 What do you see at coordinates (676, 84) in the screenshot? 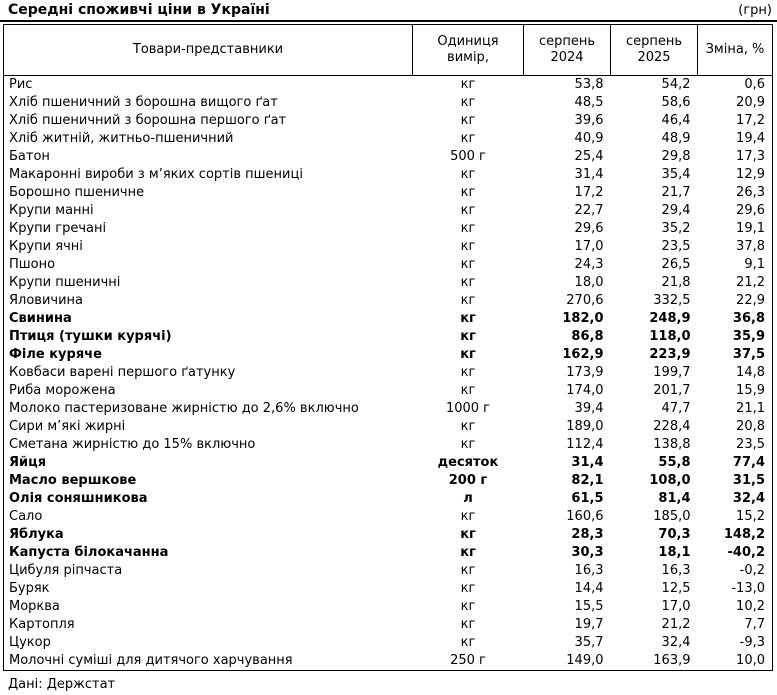
I see `price-2025-cell: 54,2` at bounding box center [676, 84].